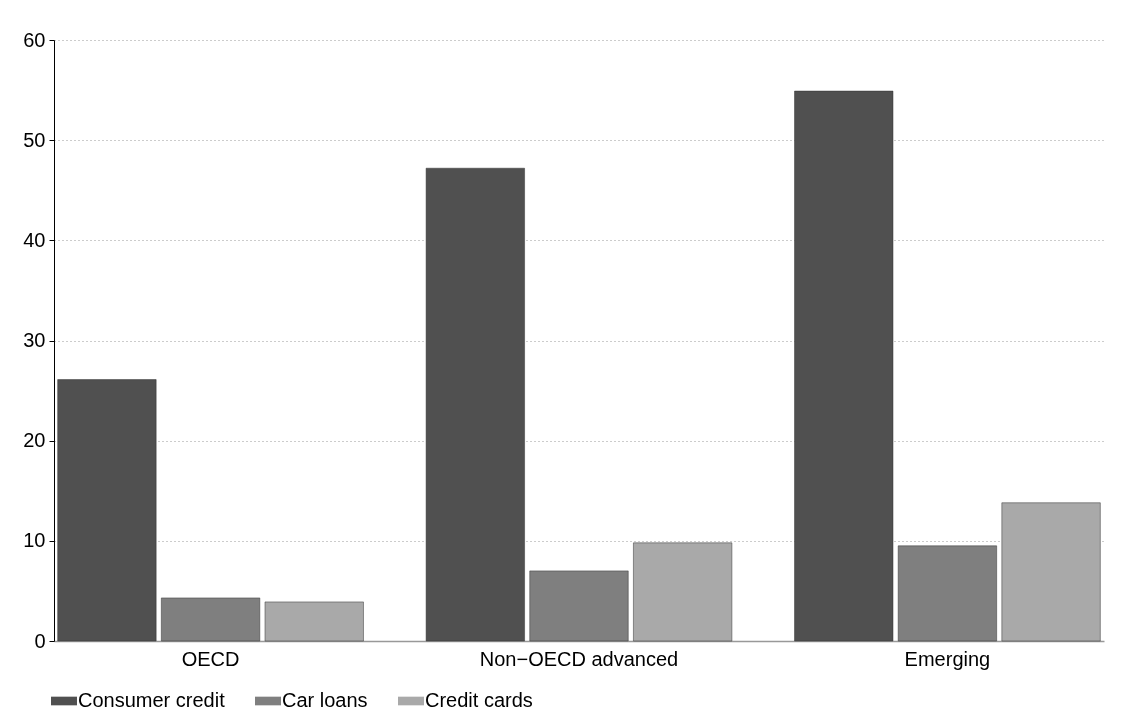 The width and height of the screenshot is (1128, 725). I want to click on y-tick-label: 60, so click(34, 39).